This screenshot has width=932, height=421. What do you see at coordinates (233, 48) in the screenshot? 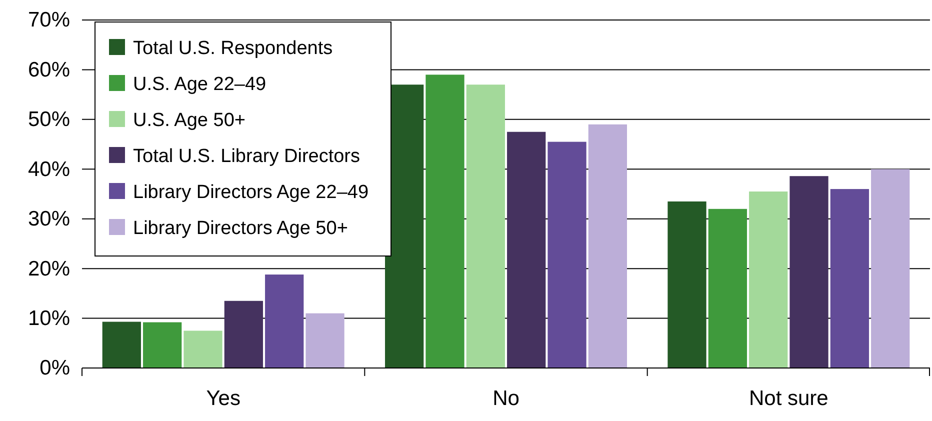
I see `legend-label: Total U.S. Respondents` at bounding box center [233, 48].